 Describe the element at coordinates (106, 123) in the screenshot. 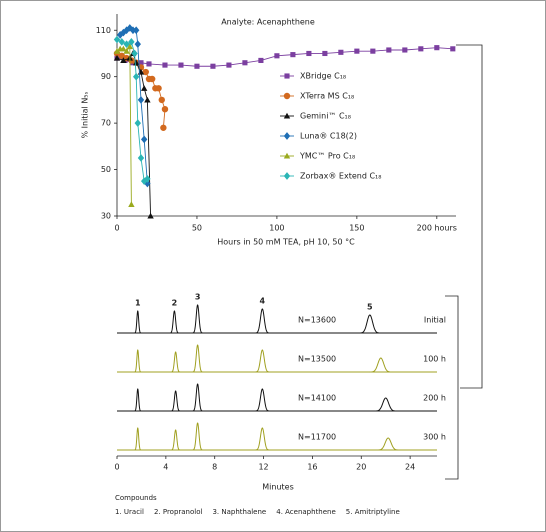

I see `y-tick-label: 70` at that location.